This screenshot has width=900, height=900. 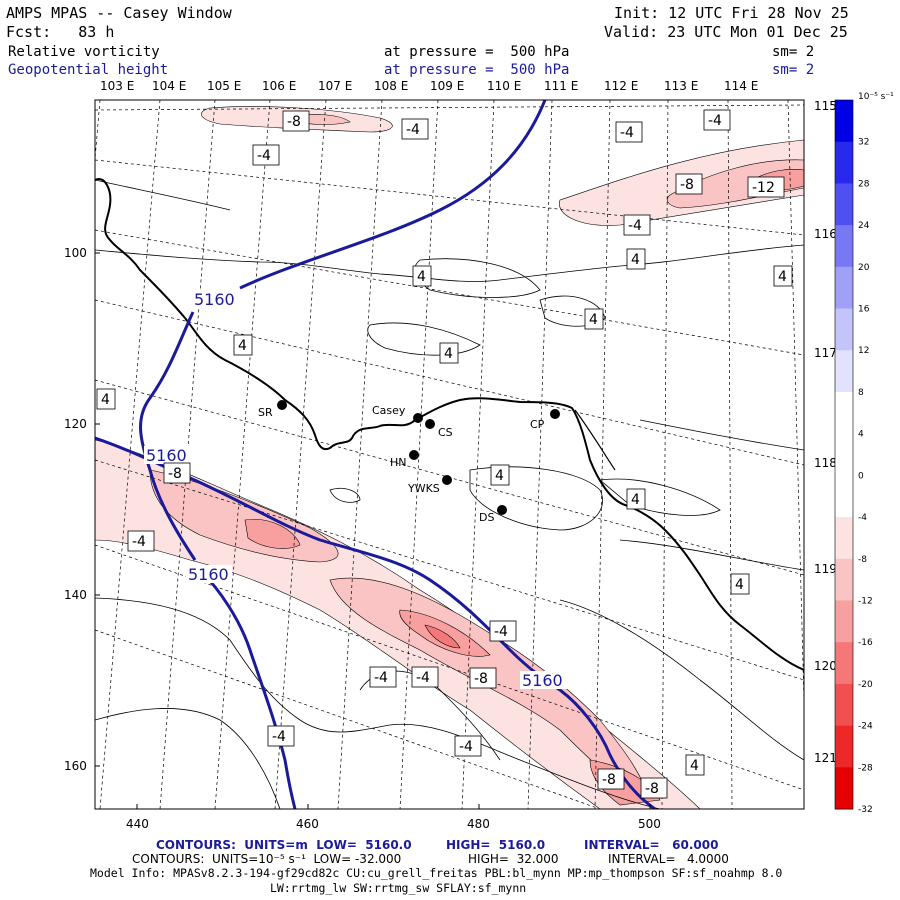 What do you see at coordinates (75, 424) in the screenshot?
I see `svg-text: 120` at bounding box center [75, 424].